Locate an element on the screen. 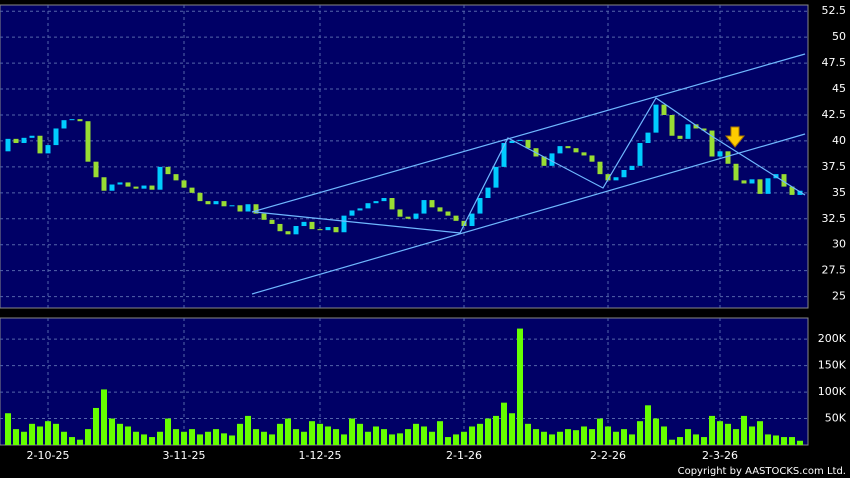  volume-tick-label: 200K is located at coordinates (832, 338).